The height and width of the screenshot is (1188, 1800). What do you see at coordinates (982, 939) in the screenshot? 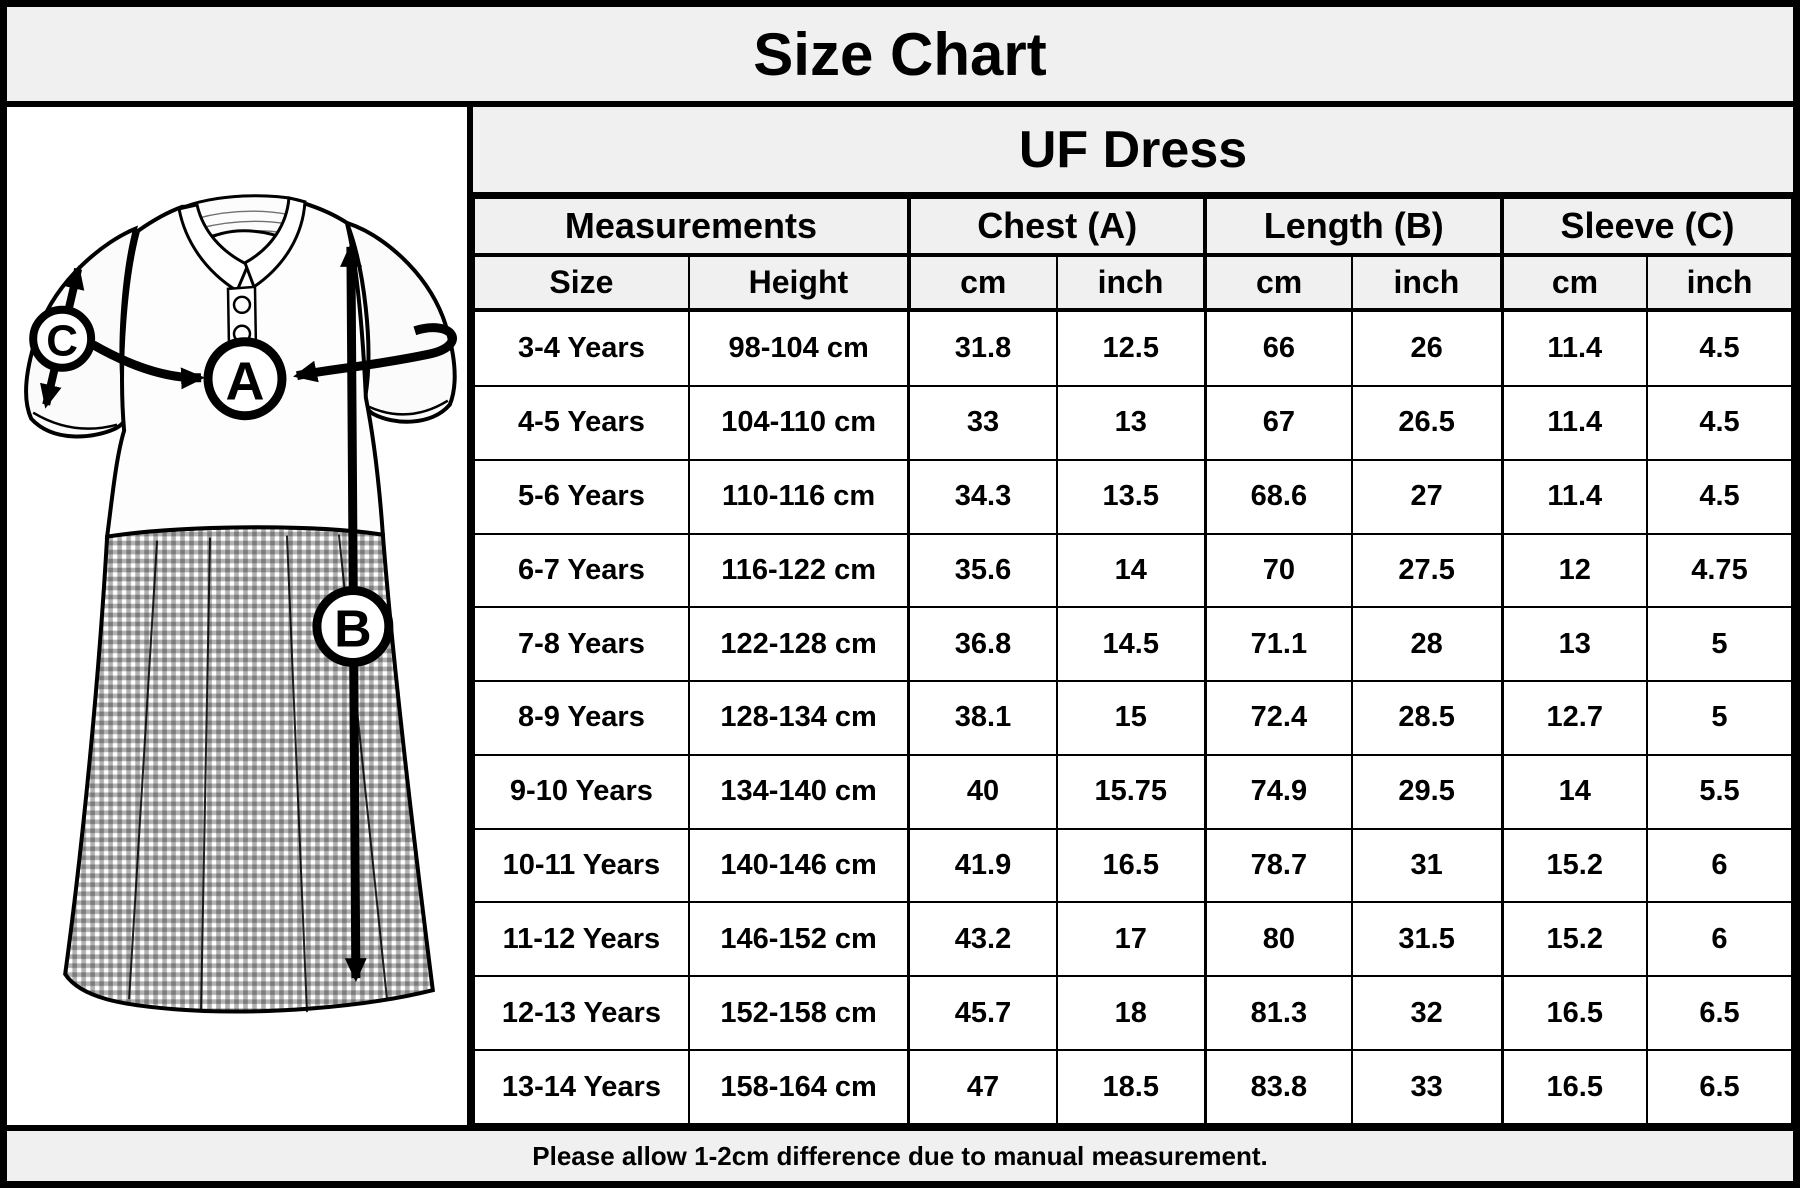
I see `cell-chest-cm: 43.2` at bounding box center [982, 939].